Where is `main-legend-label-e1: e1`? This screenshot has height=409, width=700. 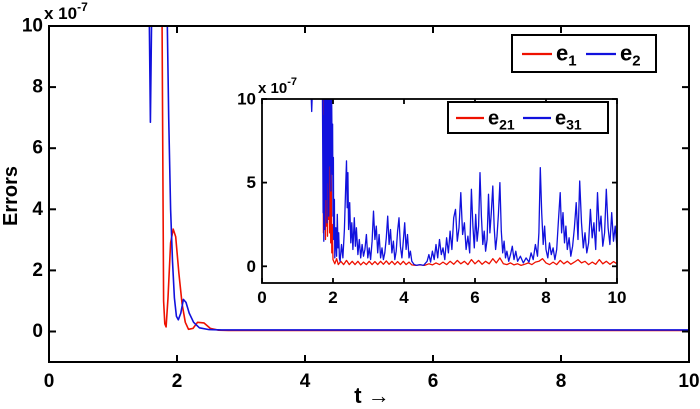 main-legend-label-e1: e1 is located at coordinates (566, 55).